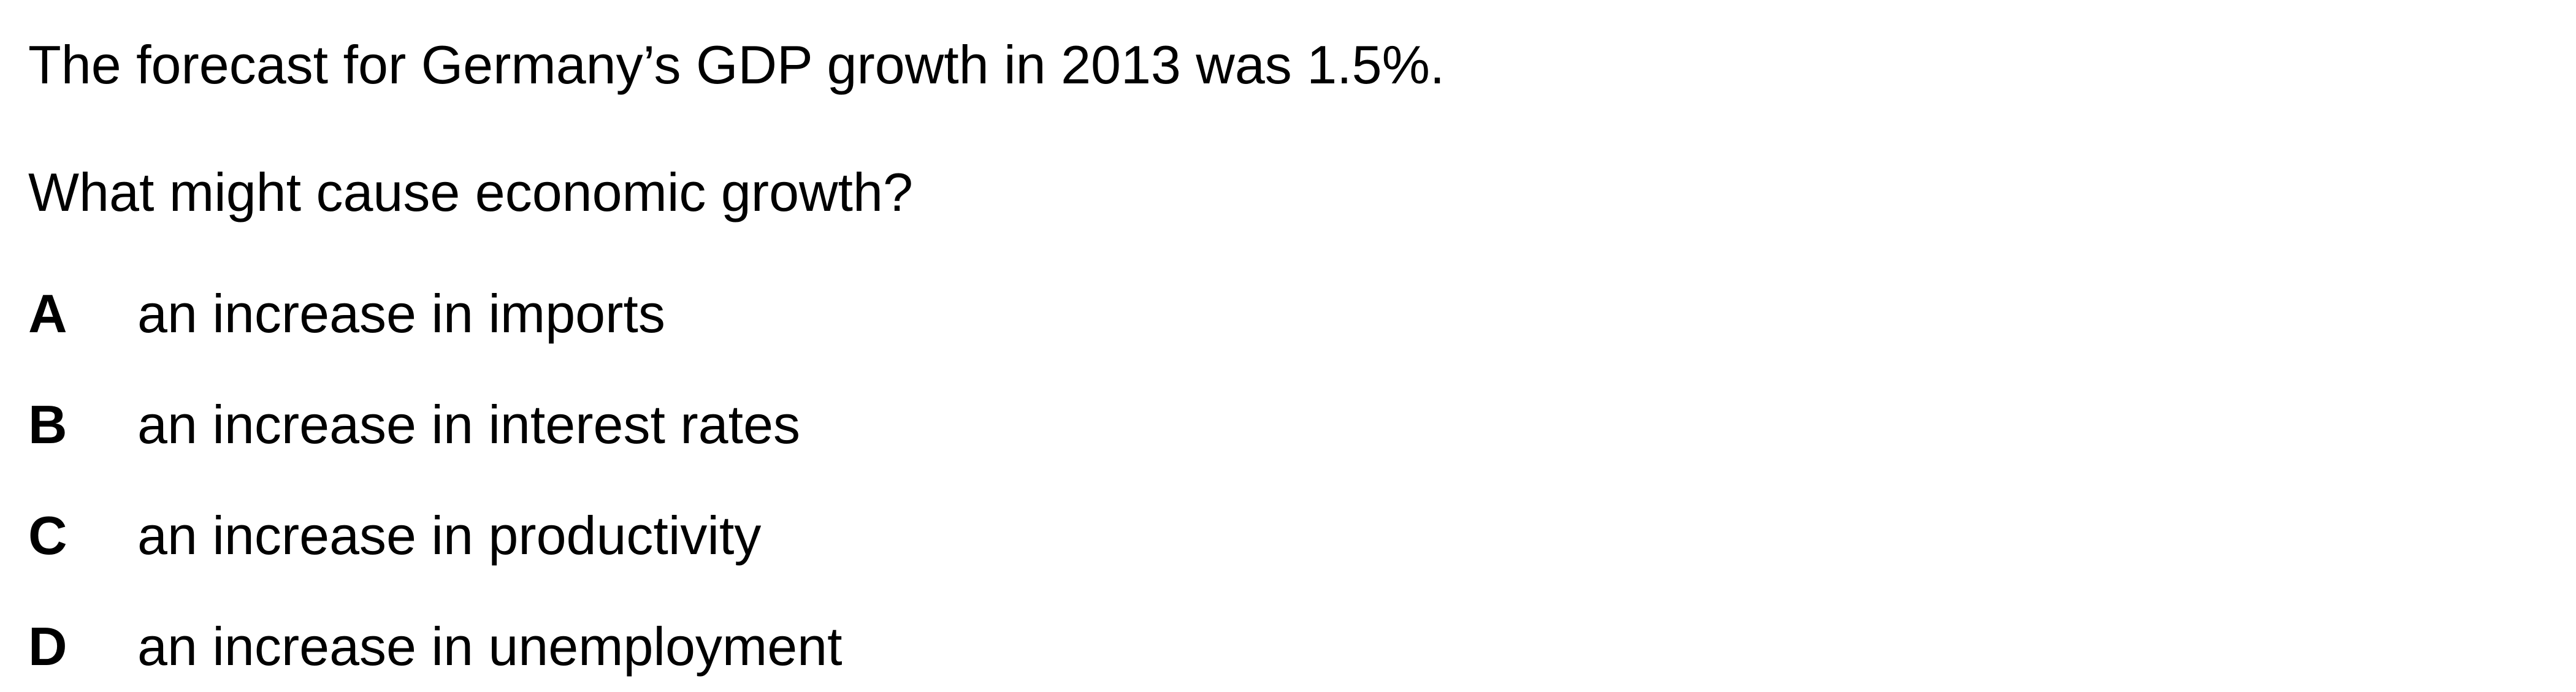 The image size is (2576, 692). I want to click on question-prompt: What might cause economic growth?, so click(470, 192).